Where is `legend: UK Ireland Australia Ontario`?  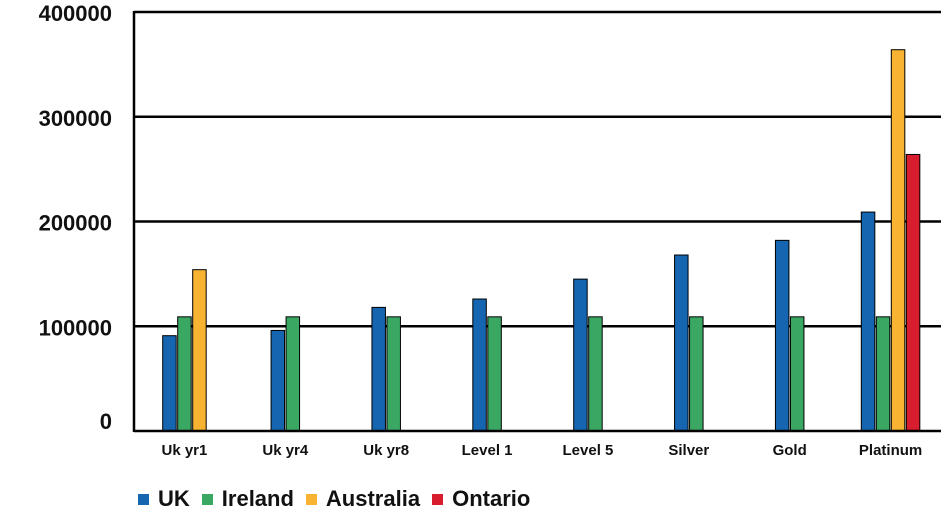 legend: UK Ireland Australia Ontario is located at coordinates (340, 499).